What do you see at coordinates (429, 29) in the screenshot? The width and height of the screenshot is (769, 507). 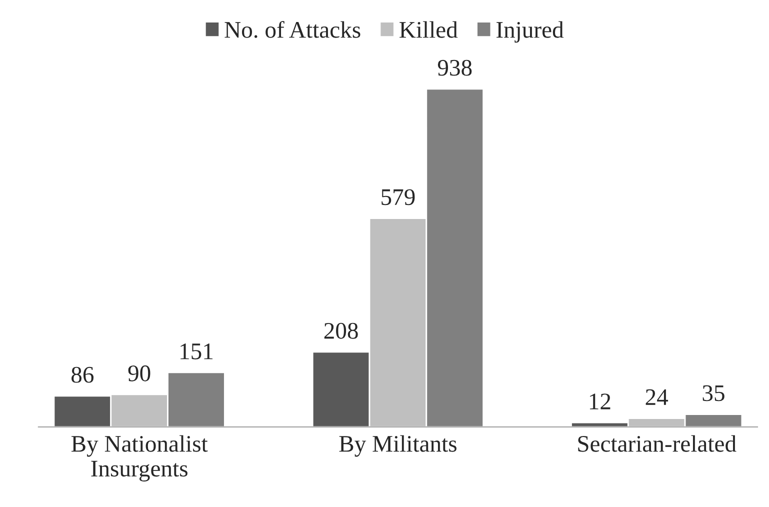 I see `legend-label: Killed` at bounding box center [429, 29].